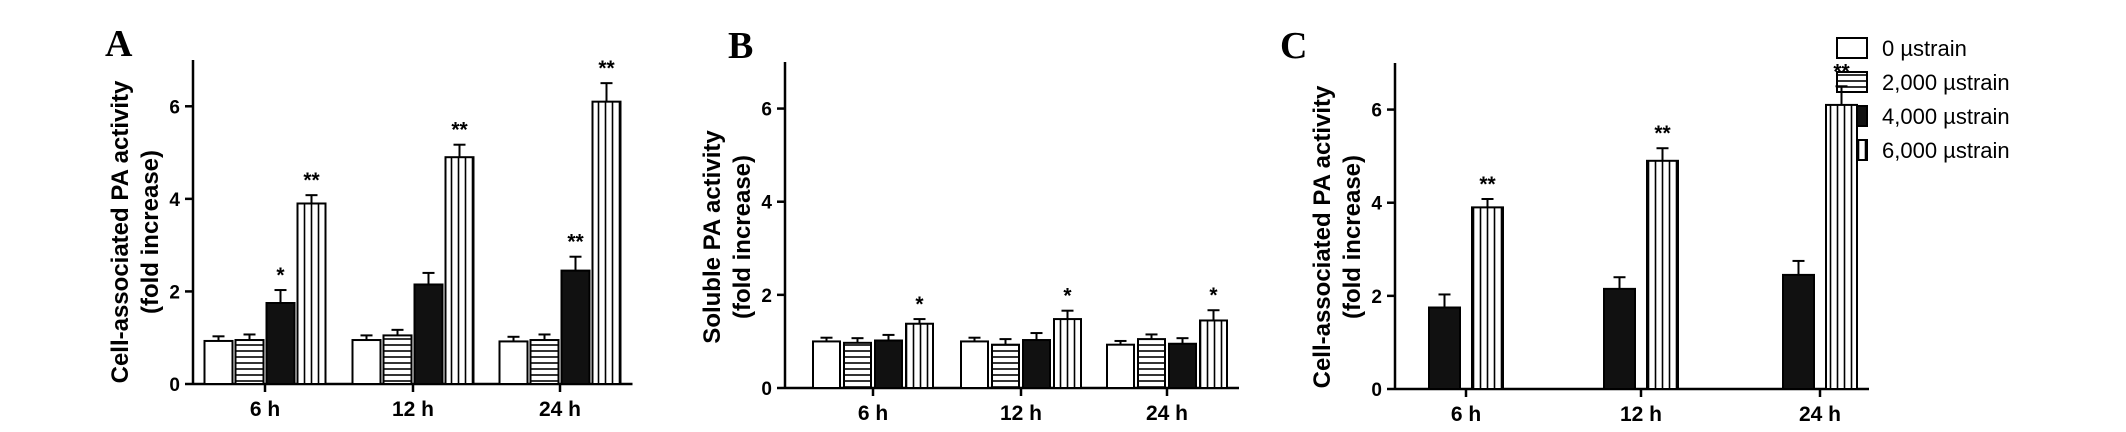 This screenshot has width=2126, height=432. What do you see at coordinates (560, 409) in the screenshot?
I see `panel-a-category-label: 24 h` at bounding box center [560, 409].